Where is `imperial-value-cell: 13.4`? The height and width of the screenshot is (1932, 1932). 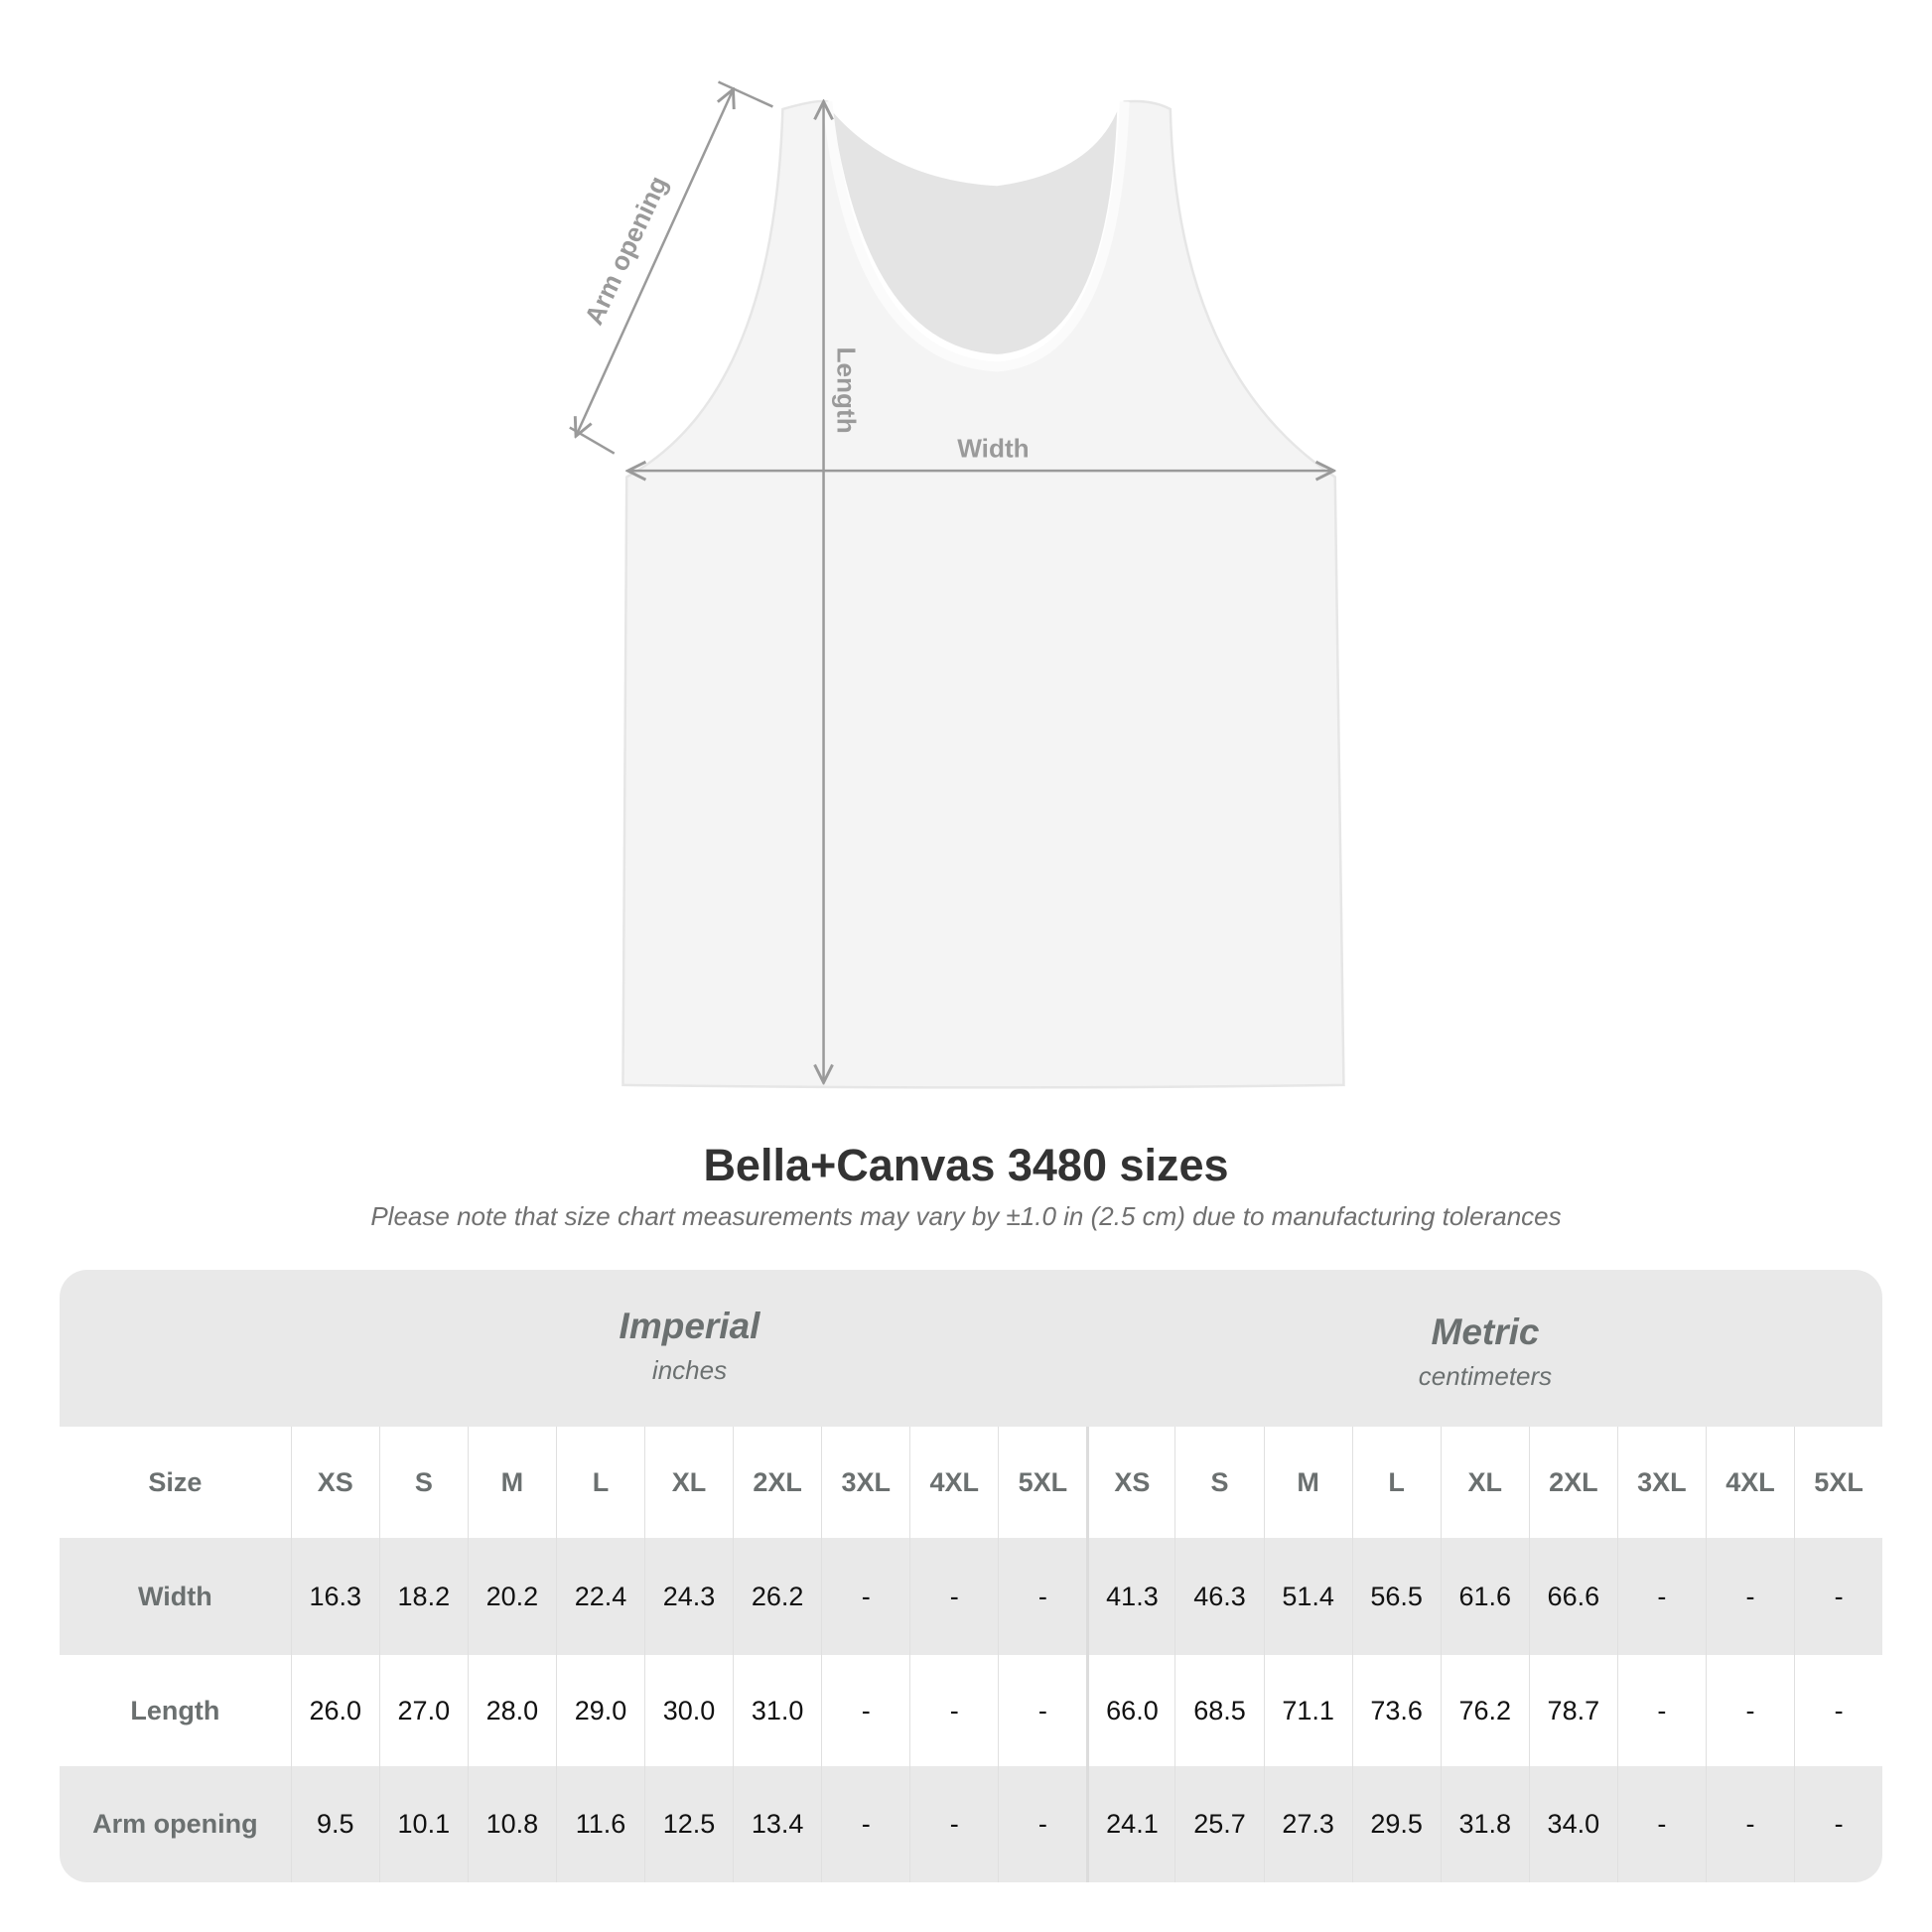 imperial-value-cell: 13.4 is located at coordinates (777, 1824).